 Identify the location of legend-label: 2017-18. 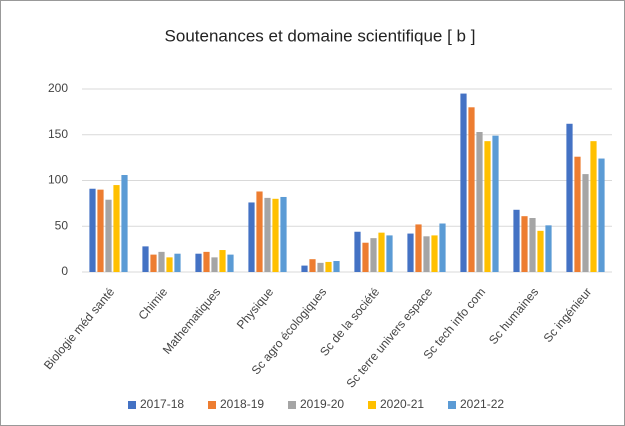
(162, 404).